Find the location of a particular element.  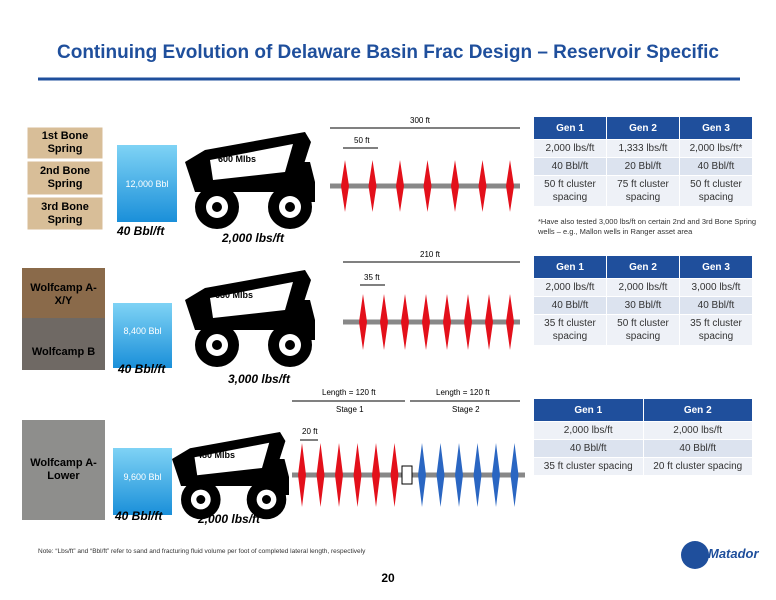

table-cell: 30 Bbl/ft is located at coordinates (643, 305).